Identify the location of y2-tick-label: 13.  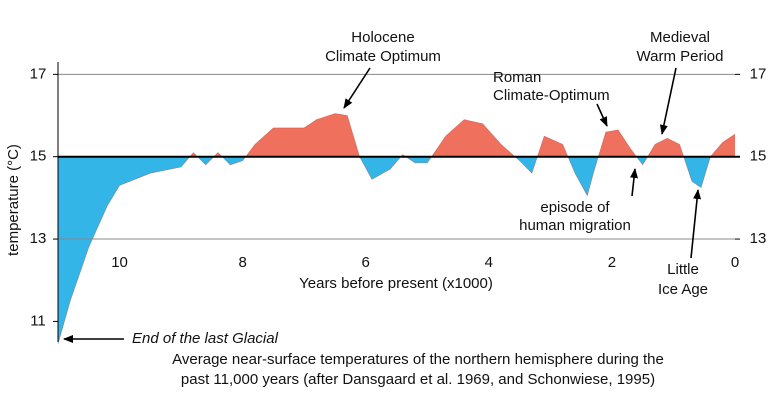
(758, 238).